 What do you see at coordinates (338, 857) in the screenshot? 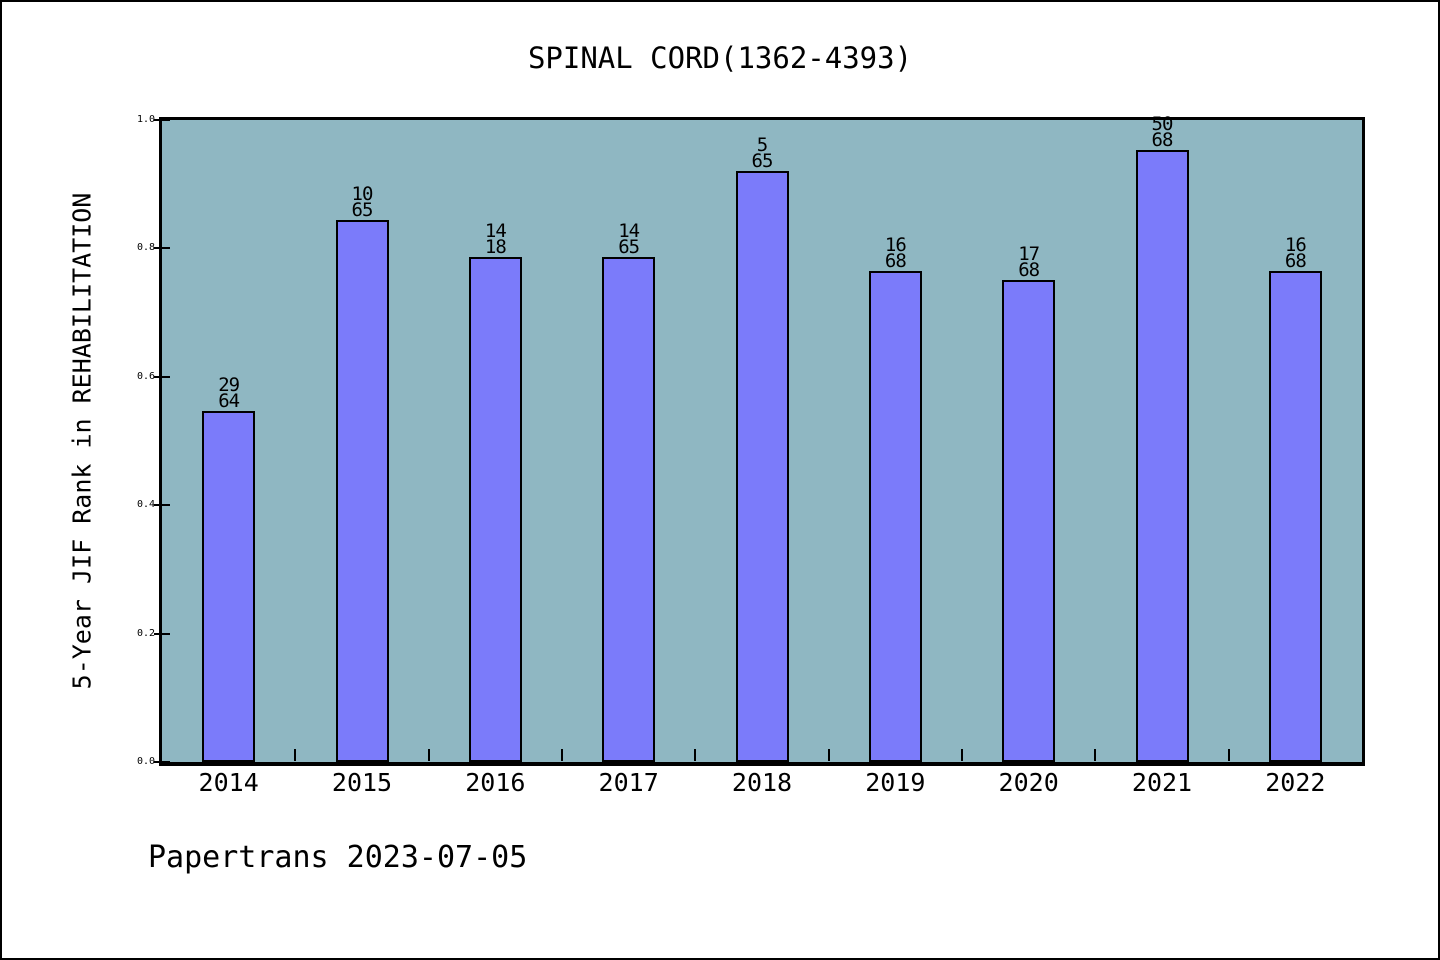
I see `watermark-text: Papertrans 2023-07-05` at bounding box center [338, 857].